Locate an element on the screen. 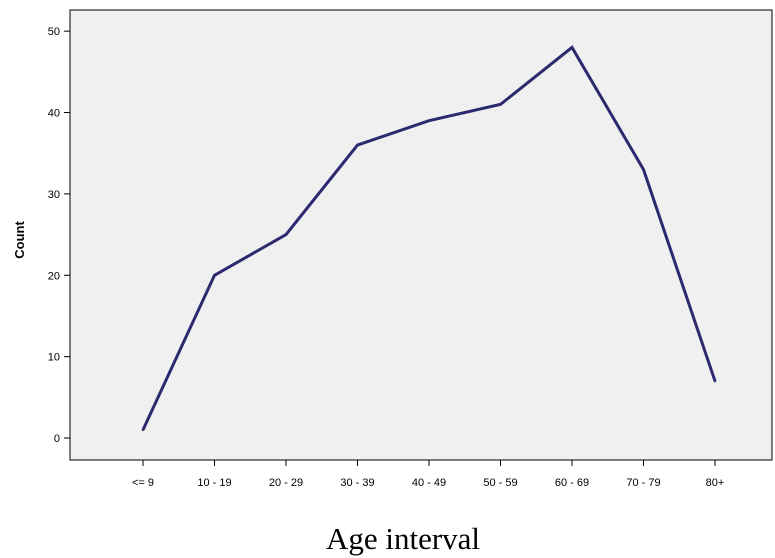 This screenshot has height=558, width=775. x-tick-label: 70 - 79 is located at coordinates (643, 483).